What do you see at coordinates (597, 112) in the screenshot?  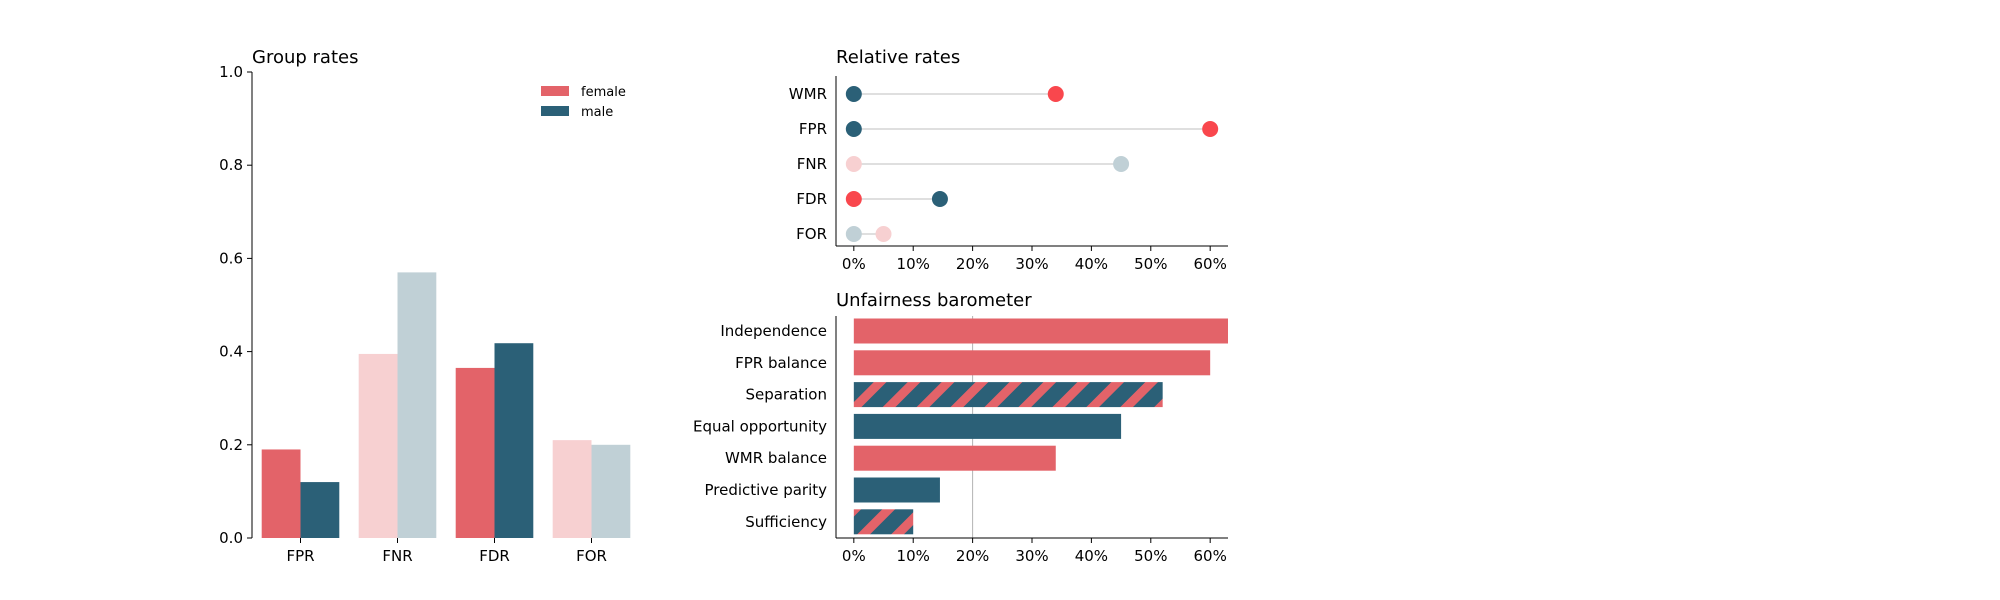 I see `legend-label-male: male` at bounding box center [597, 112].